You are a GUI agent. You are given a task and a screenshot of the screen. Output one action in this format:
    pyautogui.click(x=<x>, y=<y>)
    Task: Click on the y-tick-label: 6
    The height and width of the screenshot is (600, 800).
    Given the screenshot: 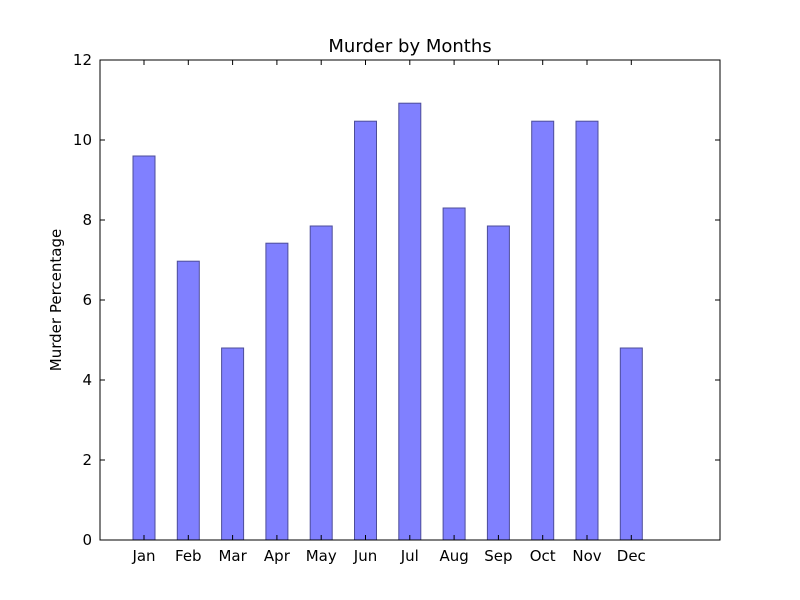 What is the action you would take?
    pyautogui.click(x=87, y=300)
    